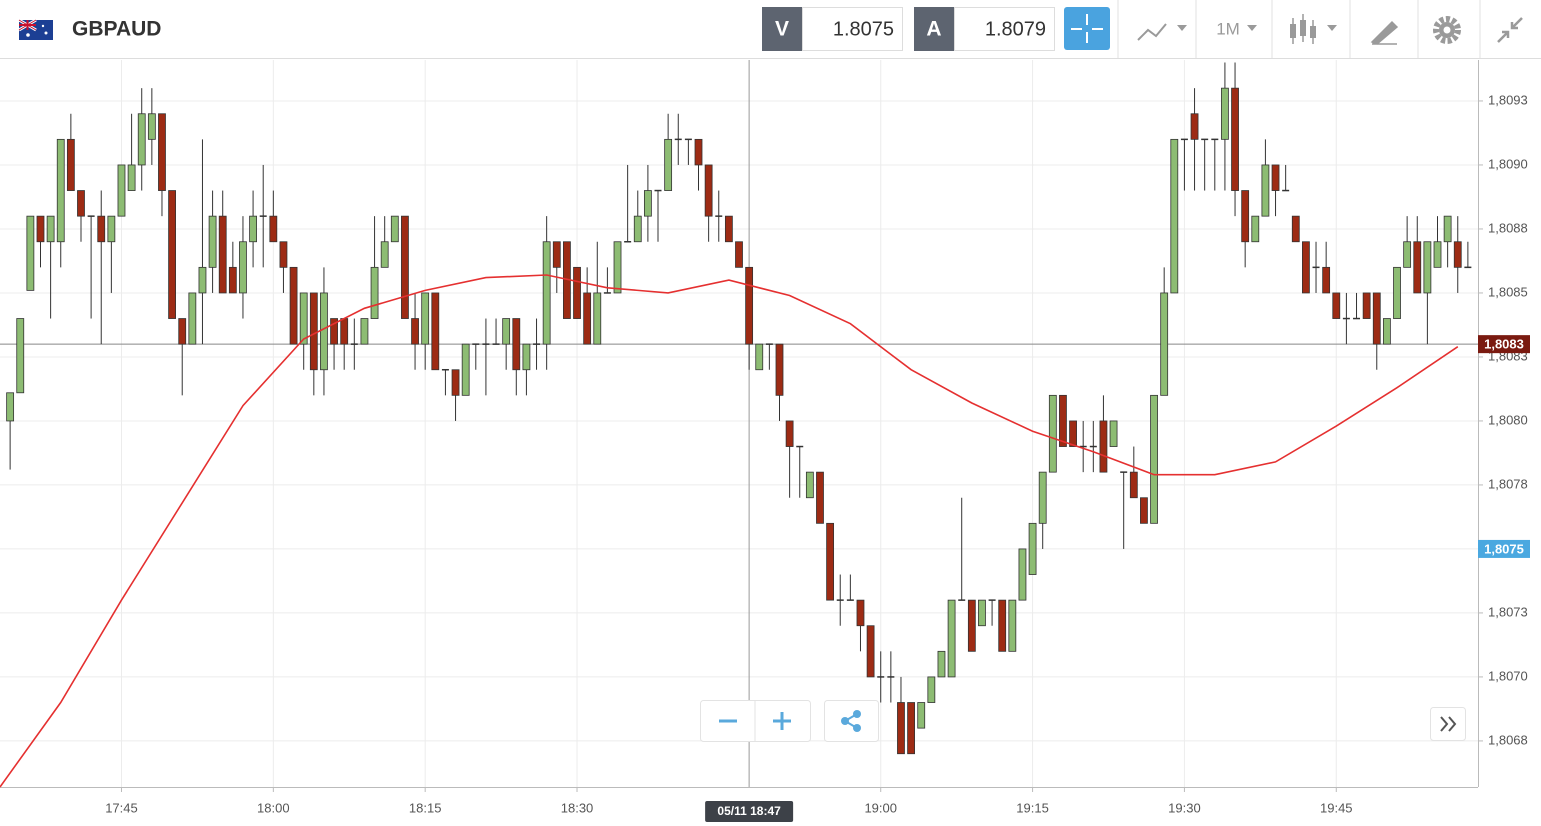  Describe the element at coordinates (1332, 28) in the screenshot. I see `dropdown-arrow` at that location.